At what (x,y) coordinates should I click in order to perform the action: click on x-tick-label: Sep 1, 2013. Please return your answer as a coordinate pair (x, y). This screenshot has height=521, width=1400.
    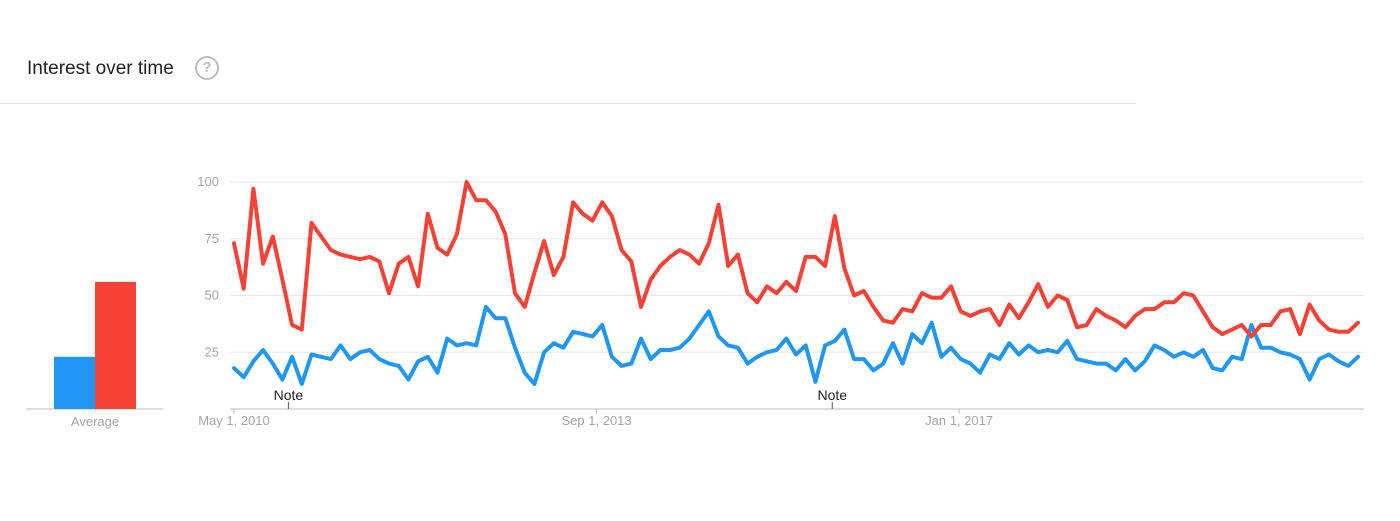
    Looking at the image, I should click on (597, 420).